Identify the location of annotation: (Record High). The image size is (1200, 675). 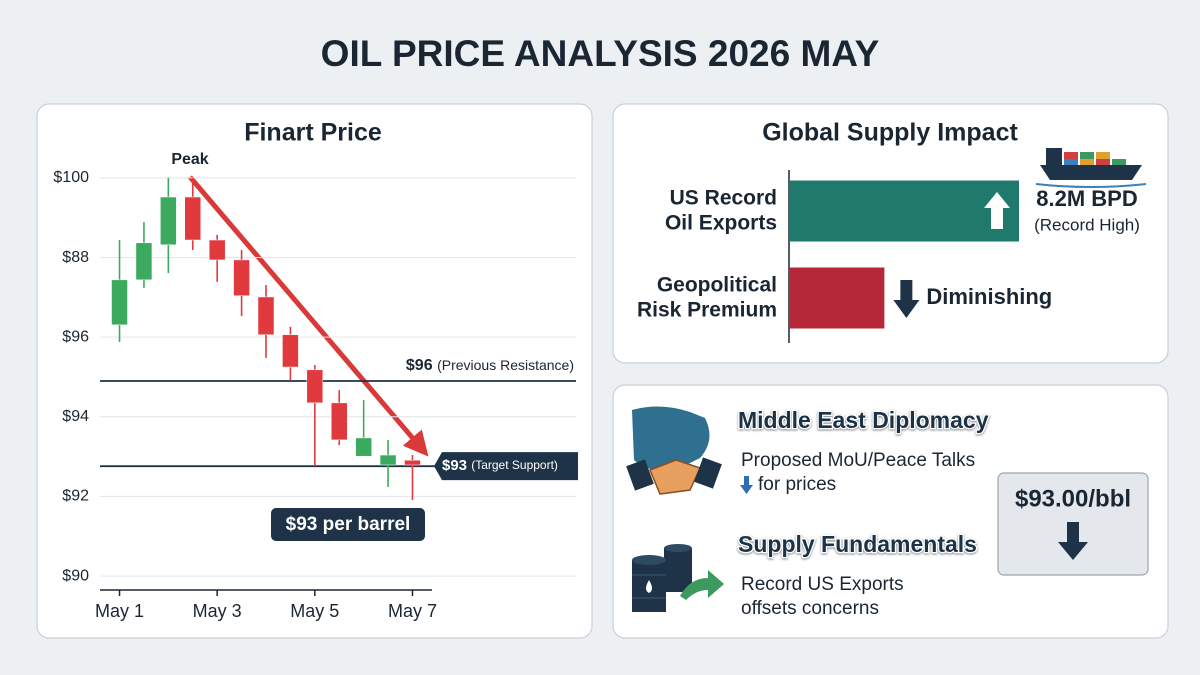
(1087, 224).